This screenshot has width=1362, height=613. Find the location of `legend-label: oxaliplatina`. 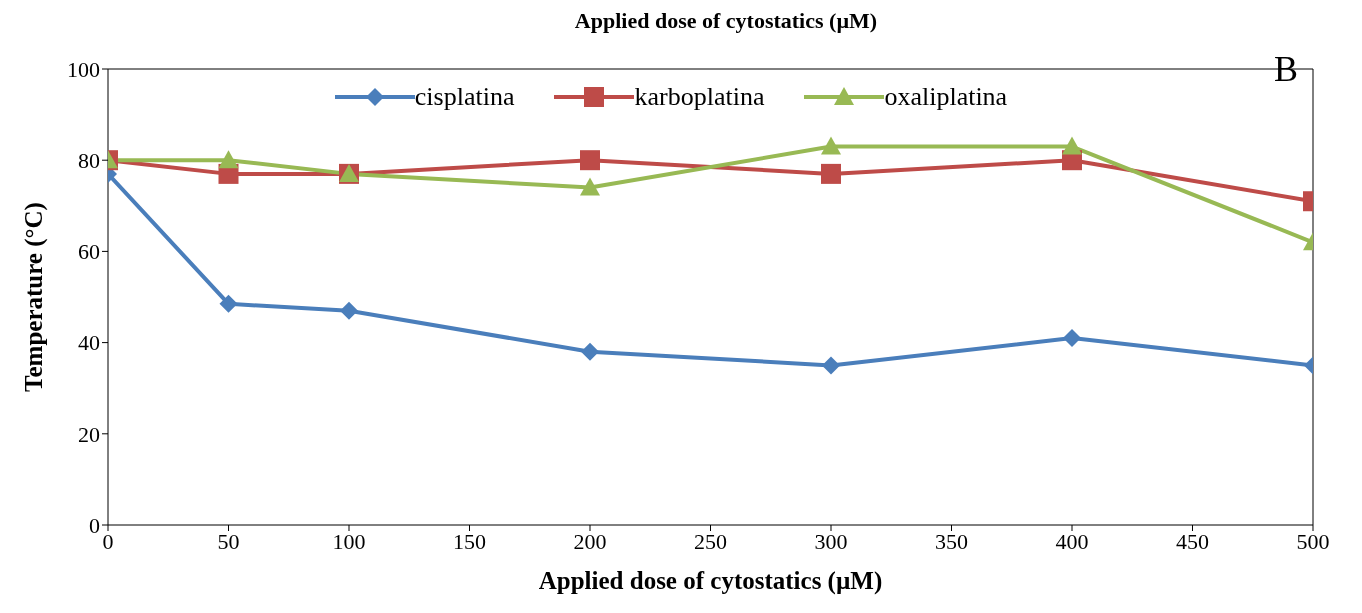

legend-label: oxaliplatina is located at coordinates (946, 97).